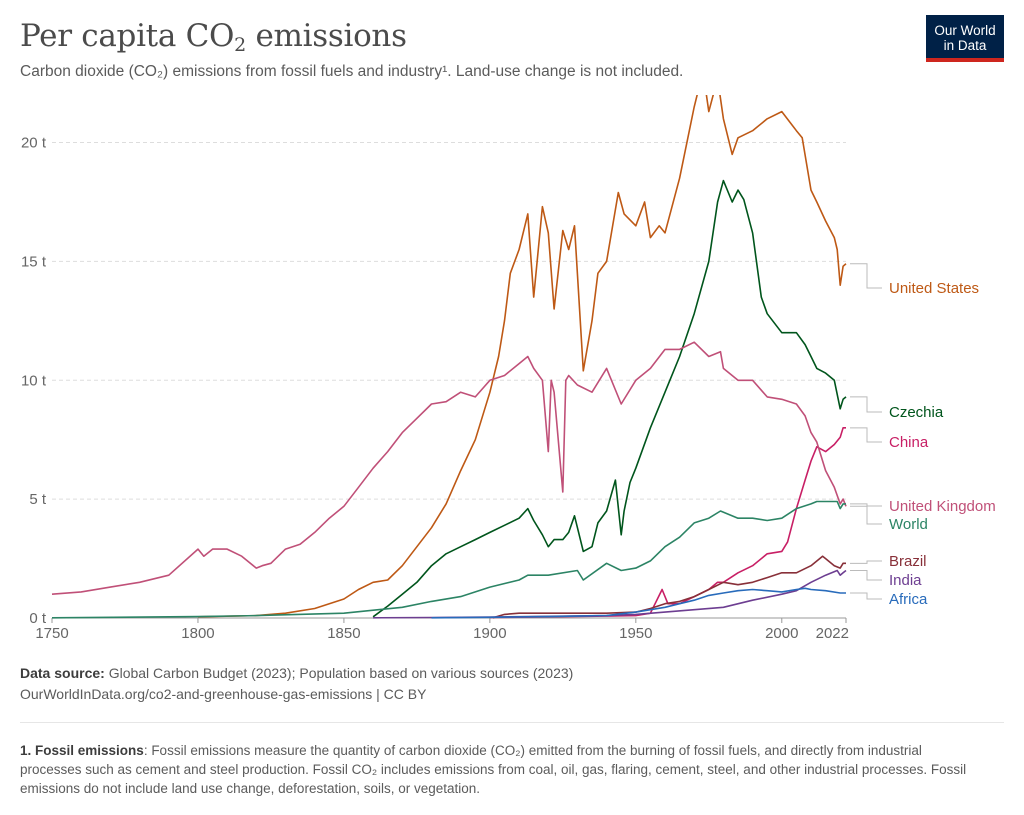 The image size is (1024, 815). What do you see at coordinates (127, 36) in the screenshot?
I see `title-main: Per capita CO` at bounding box center [127, 36].